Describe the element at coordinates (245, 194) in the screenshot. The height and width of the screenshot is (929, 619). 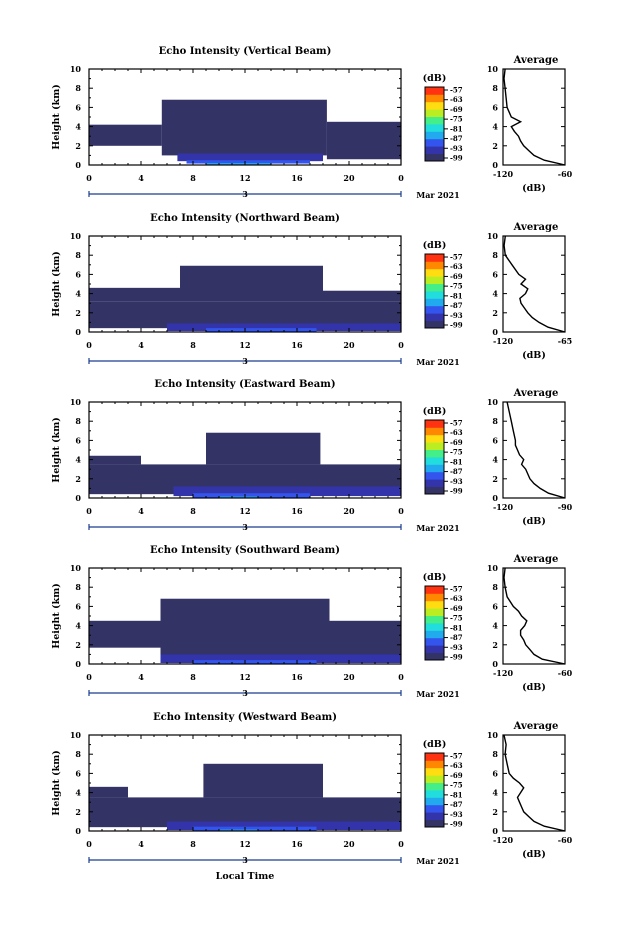
I see `day-label: 3` at that location.